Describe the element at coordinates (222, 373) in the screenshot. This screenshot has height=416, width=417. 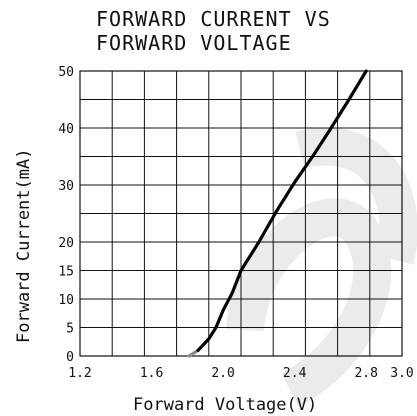
I see `x-tick-label: 2.0` at that location.